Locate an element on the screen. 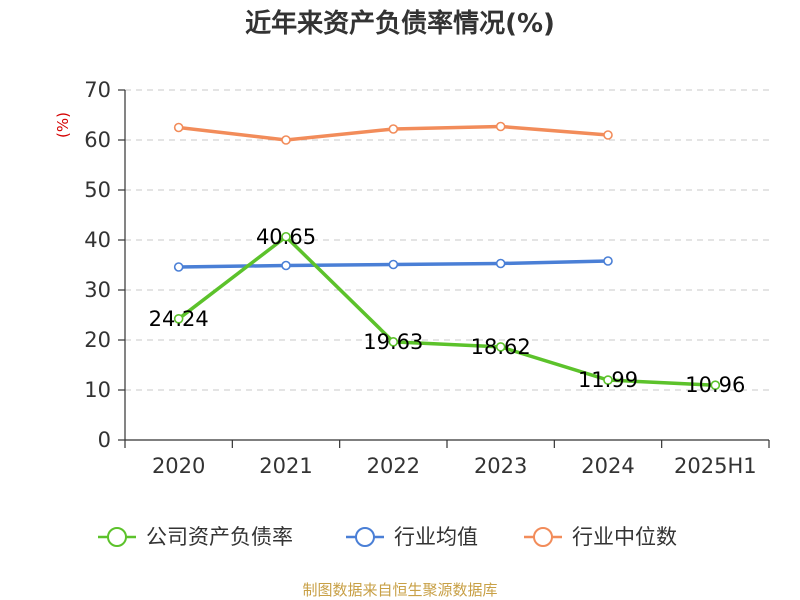 Image resolution: width=800 pixels, height=600 pixels. legend-label: 行业中位数 is located at coordinates (624, 537).